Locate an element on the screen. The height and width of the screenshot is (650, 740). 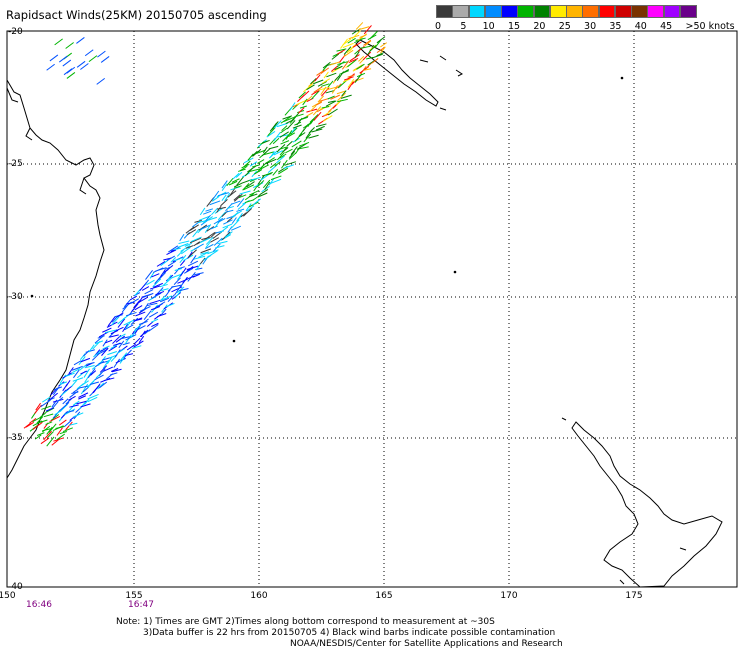
new-zealand-coastline is located at coordinates (647, 504).